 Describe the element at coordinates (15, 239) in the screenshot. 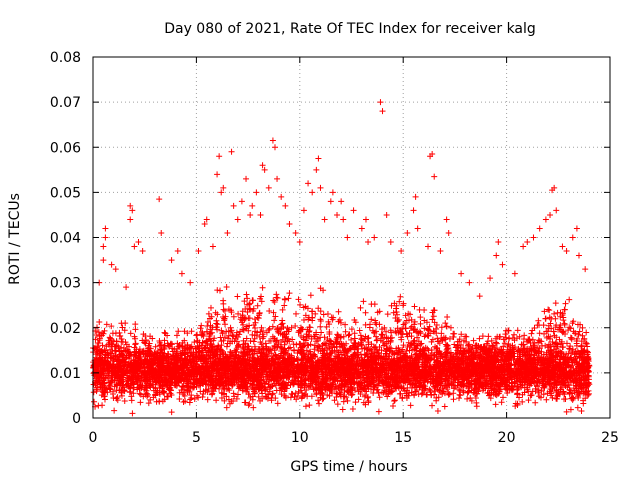

I see `y-axis-label: ROTI / TECUs` at that location.